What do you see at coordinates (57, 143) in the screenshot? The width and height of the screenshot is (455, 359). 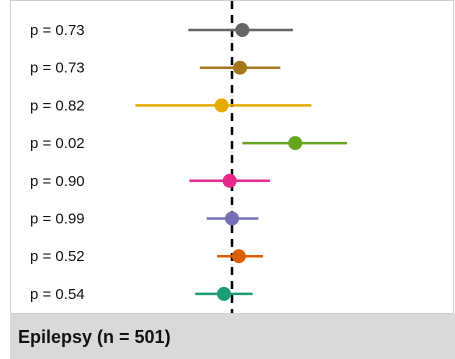 I see `p-value-label: p = 0.02` at bounding box center [57, 143].